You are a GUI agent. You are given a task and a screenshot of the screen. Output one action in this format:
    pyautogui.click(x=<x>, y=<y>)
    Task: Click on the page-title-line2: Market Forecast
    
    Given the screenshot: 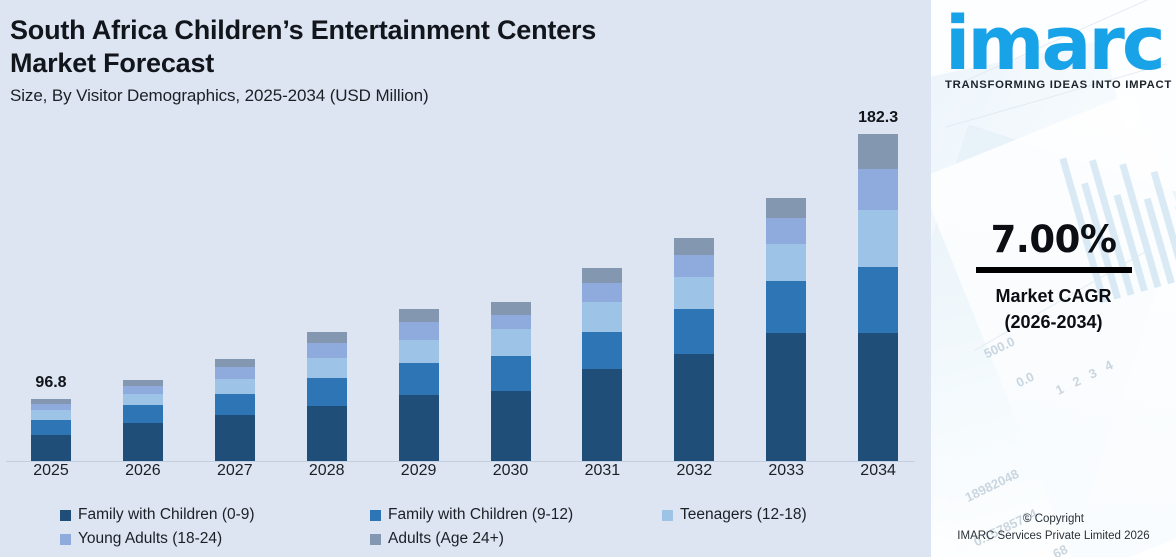 What is the action you would take?
    pyautogui.click(x=112, y=62)
    